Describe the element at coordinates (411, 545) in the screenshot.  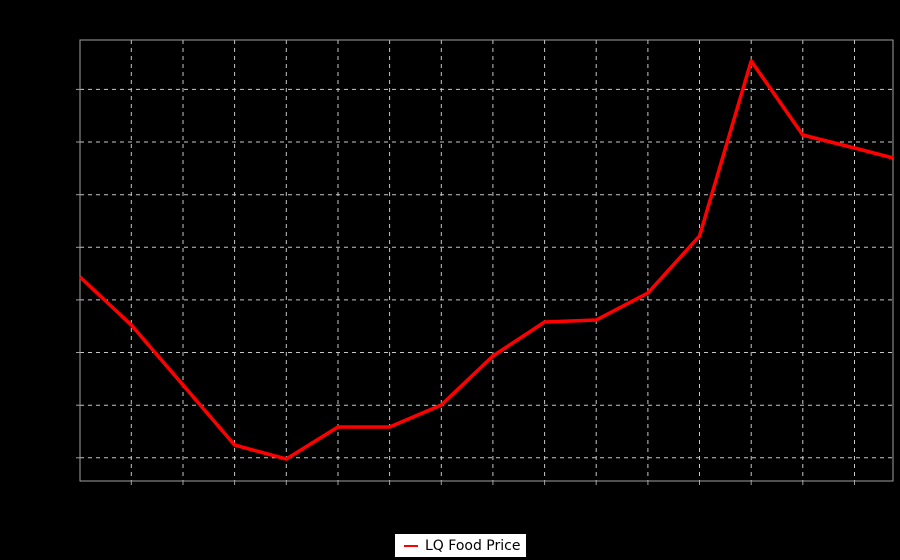
I see `legend-red-line-swatch` at that location.